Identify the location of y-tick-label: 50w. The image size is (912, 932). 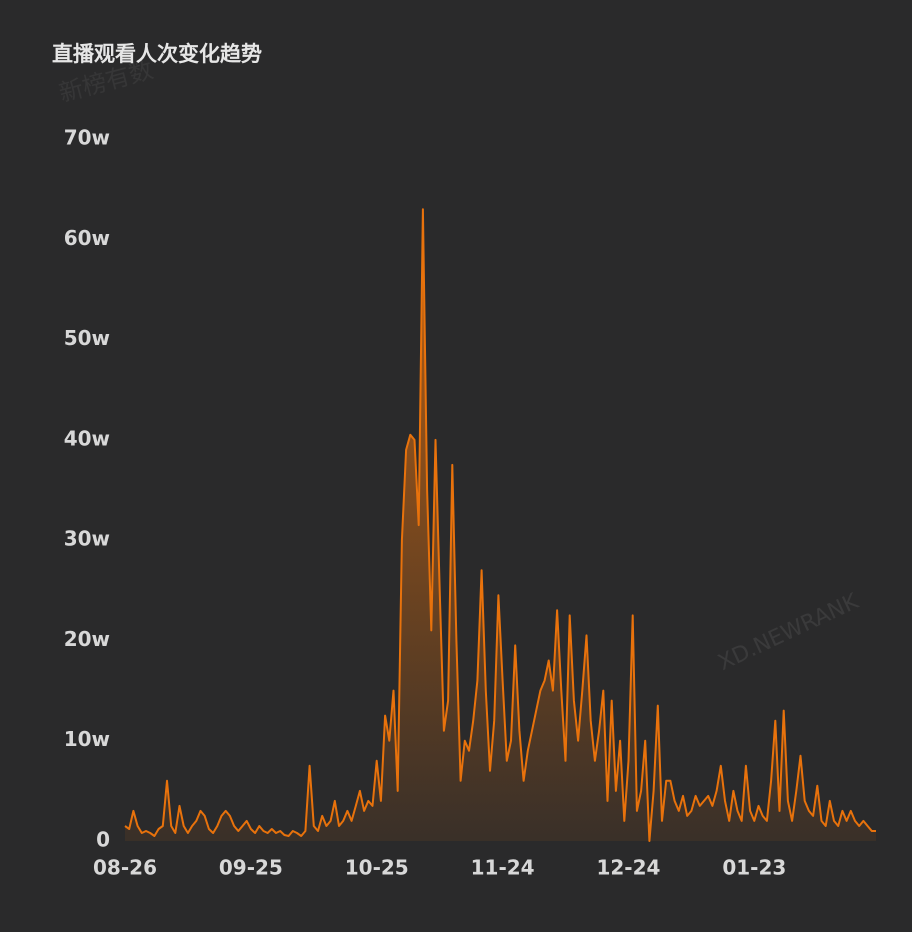
(87, 338).